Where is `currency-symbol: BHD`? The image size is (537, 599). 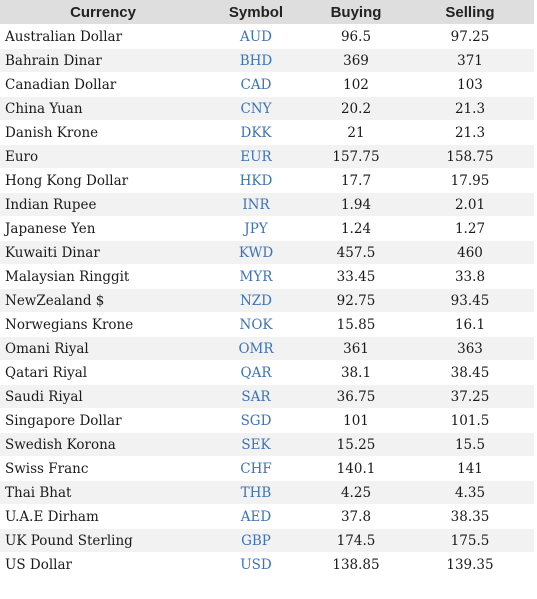 currency-symbol: BHD is located at coordinates (256, 60).